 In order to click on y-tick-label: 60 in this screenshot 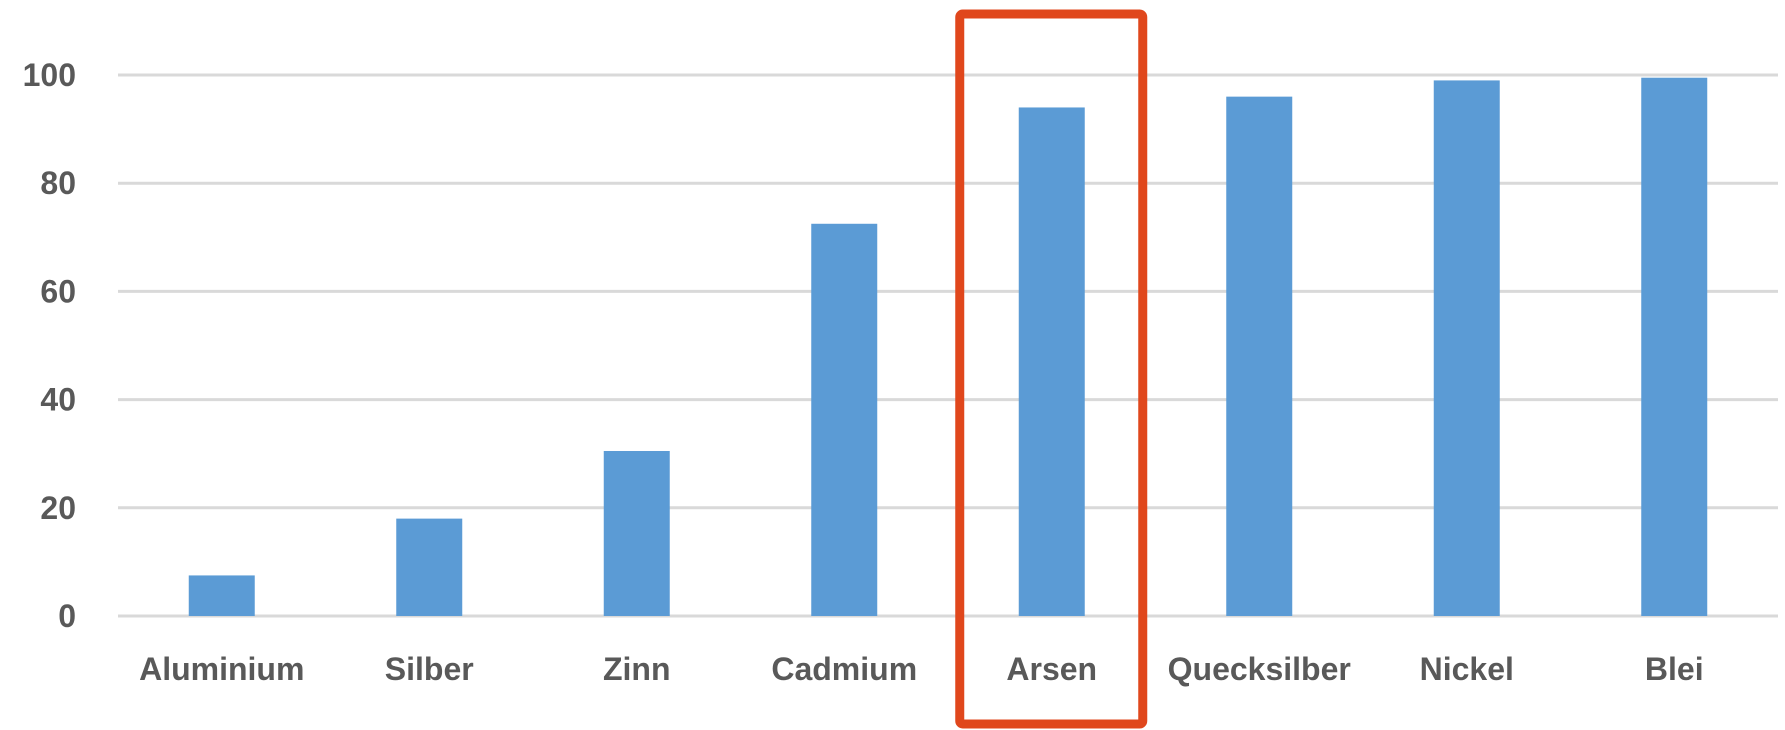, I will do `click(58, 291)`.